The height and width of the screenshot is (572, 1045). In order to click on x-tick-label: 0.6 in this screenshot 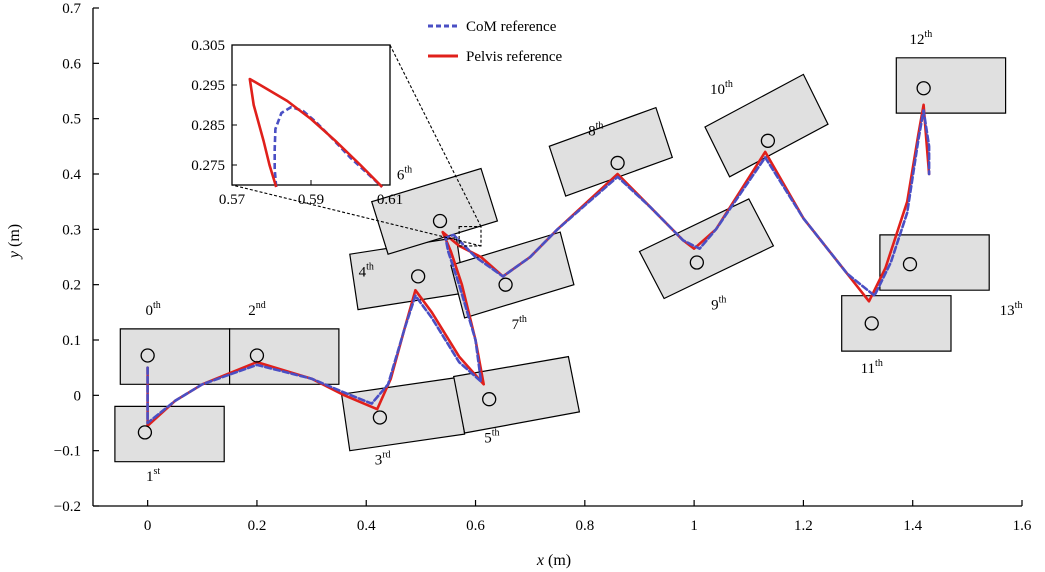, I will do `click(475, 526)`.